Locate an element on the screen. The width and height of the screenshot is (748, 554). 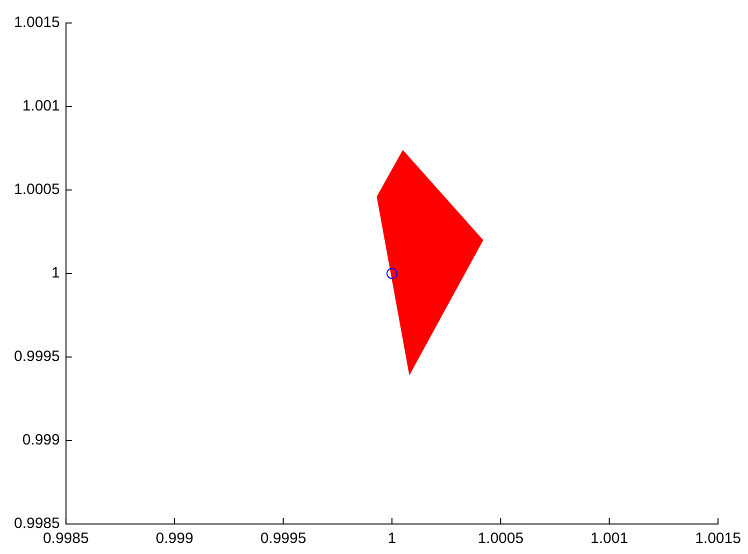
y-tick-label: 0.9995 is located at coordinates (37, 357).